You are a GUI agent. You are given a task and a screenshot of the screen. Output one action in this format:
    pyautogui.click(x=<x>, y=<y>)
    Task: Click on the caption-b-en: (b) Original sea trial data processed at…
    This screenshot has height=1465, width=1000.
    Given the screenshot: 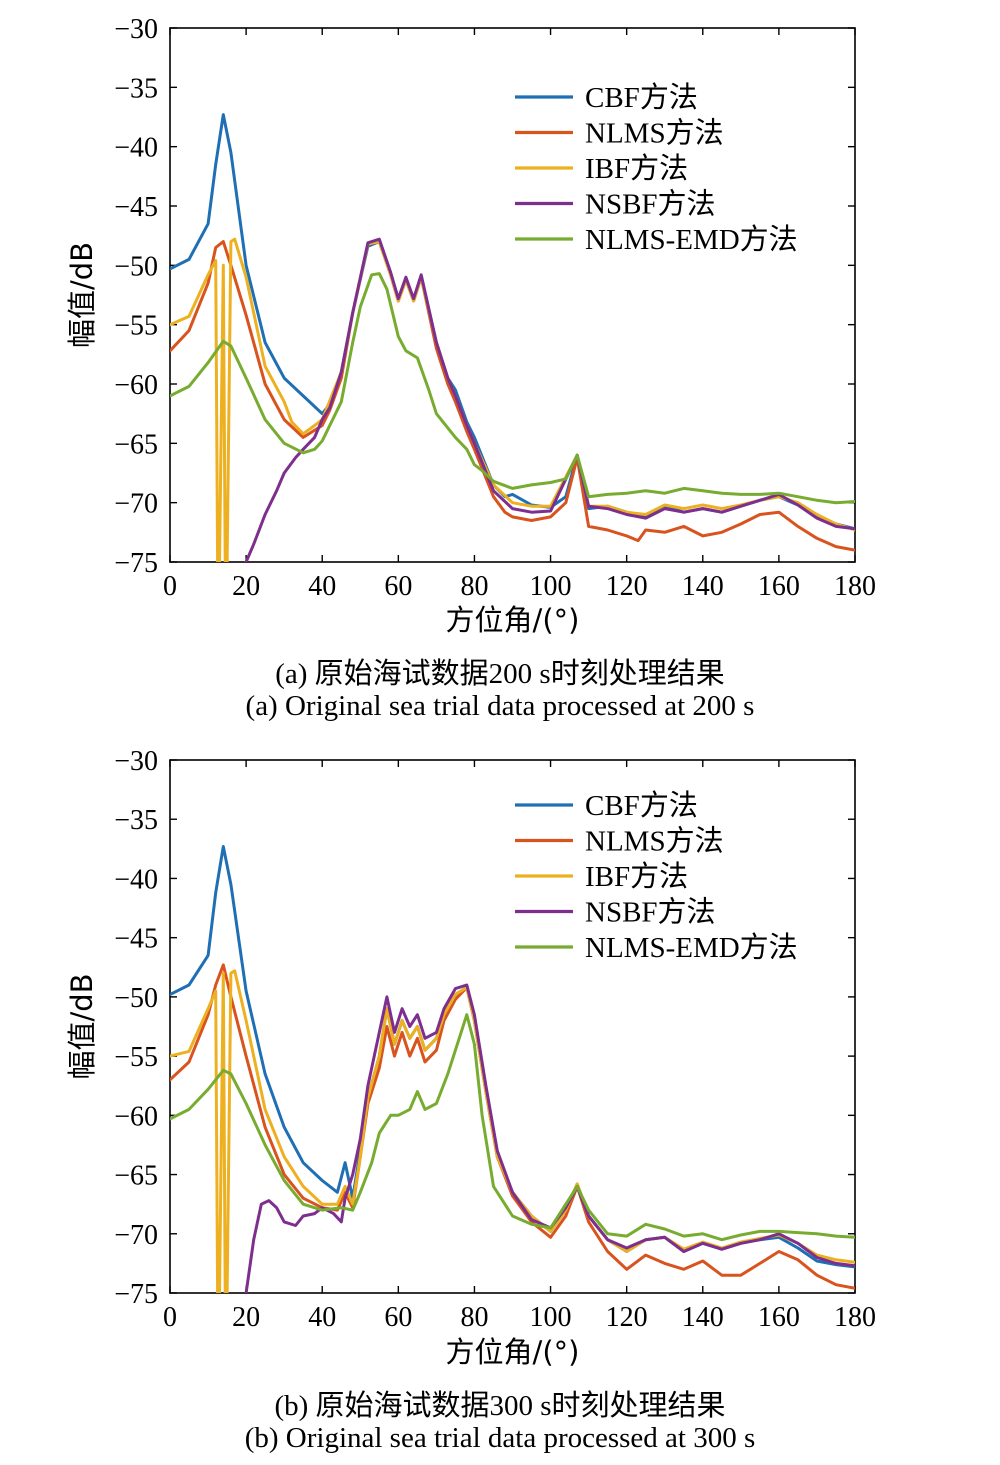 What is the action you would take?
    pyautogui.click(x=500, y=1438)
    